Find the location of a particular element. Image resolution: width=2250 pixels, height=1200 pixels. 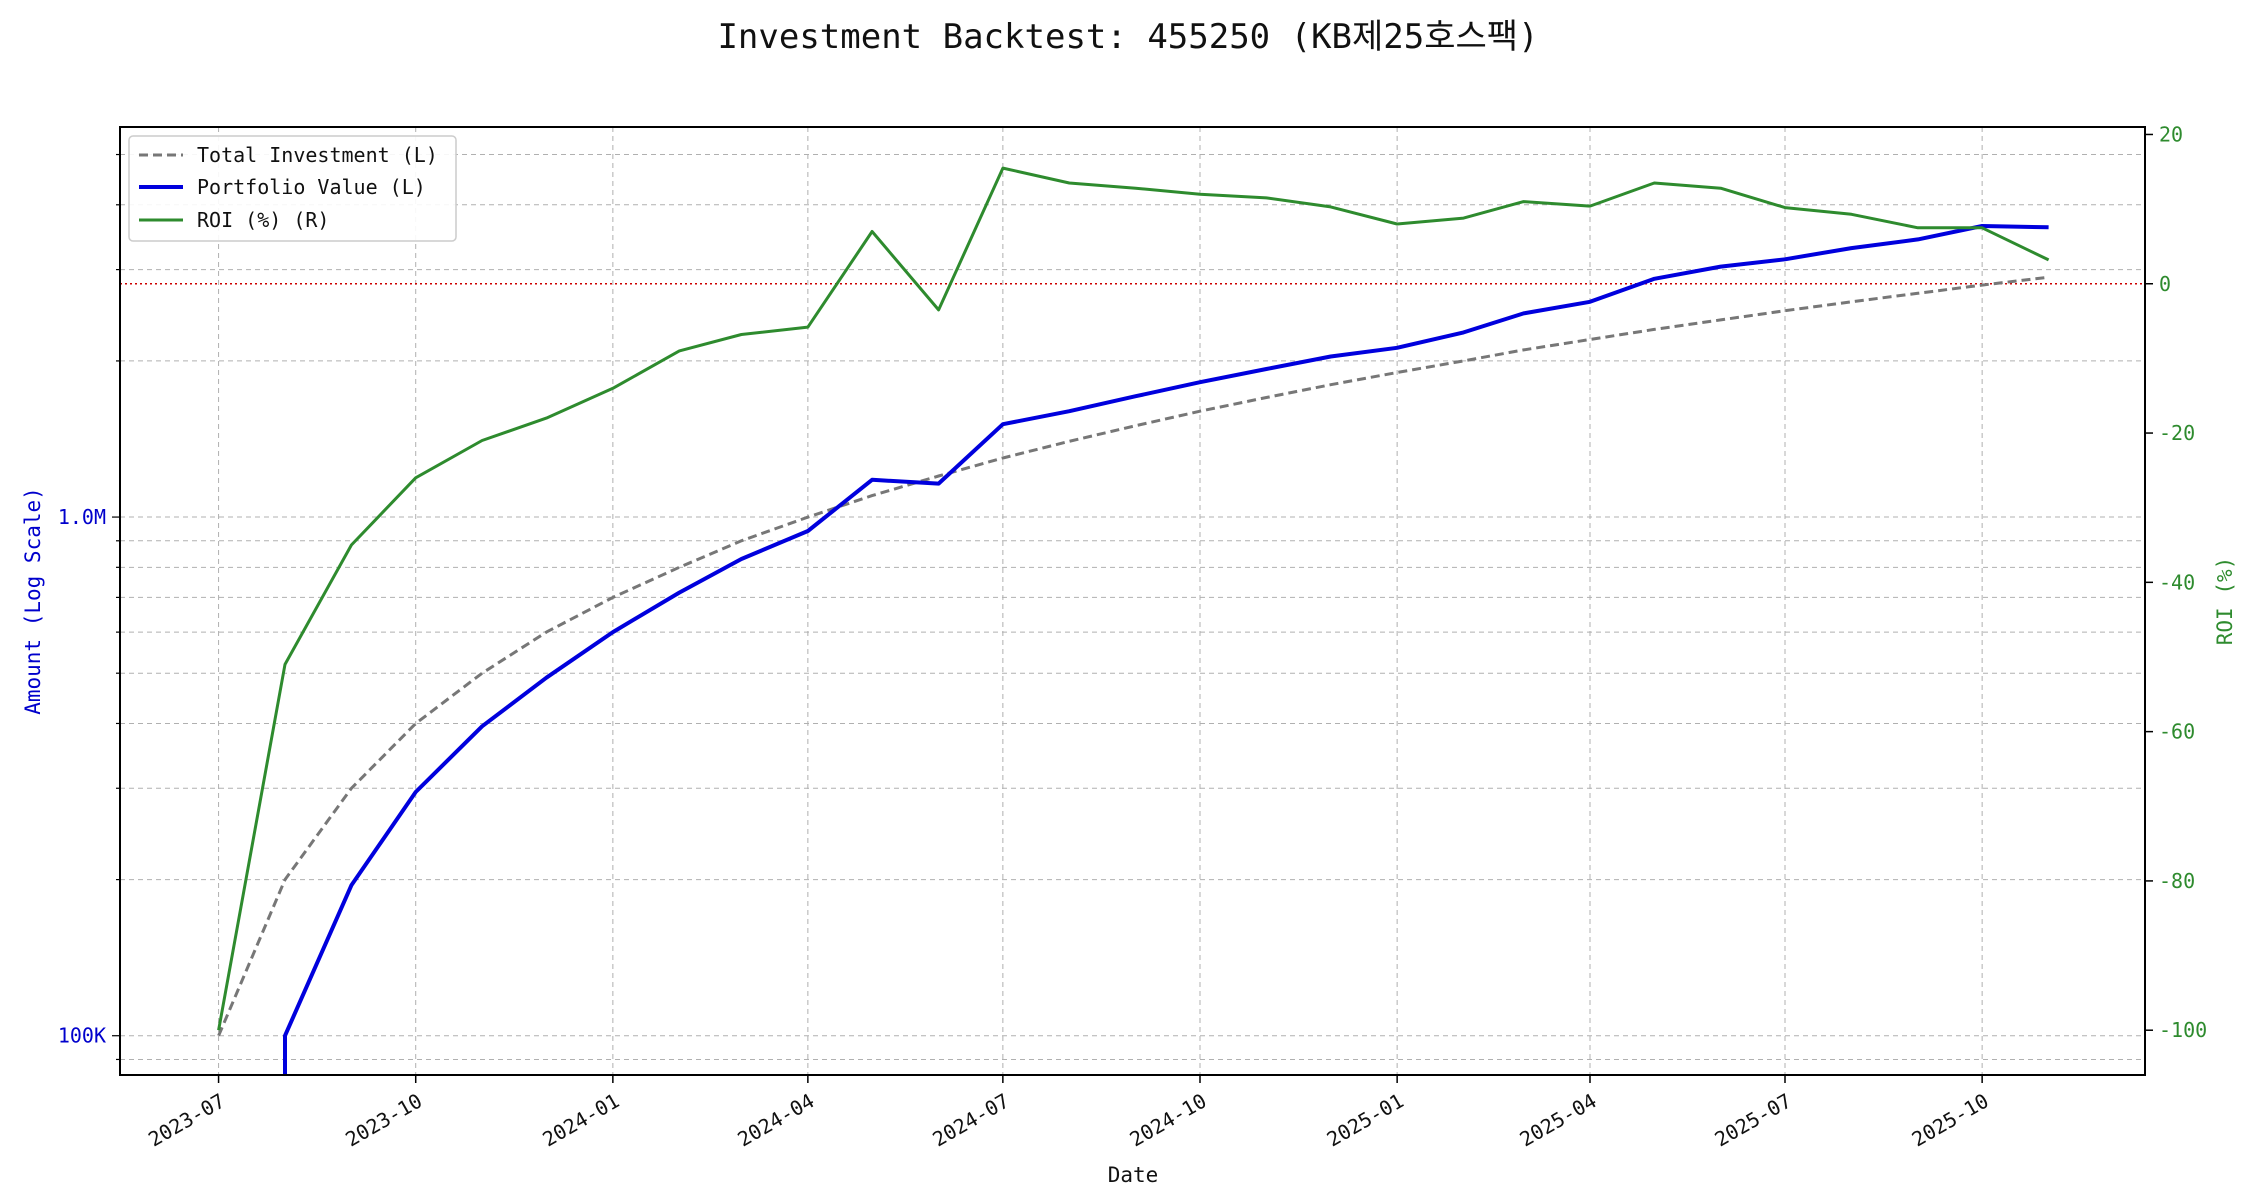

right-tick-label: -40 is located at coordinates (2177, 582).